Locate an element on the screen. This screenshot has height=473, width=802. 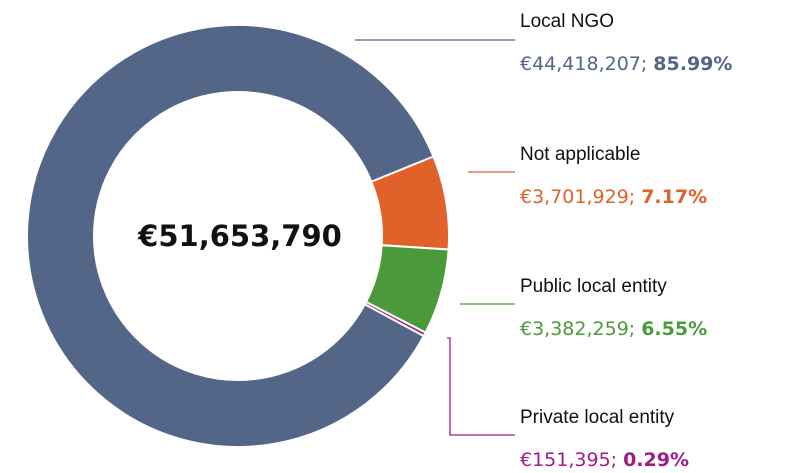
value-label: €44,418,207; 85.99% is located at coordinates (626, 64).